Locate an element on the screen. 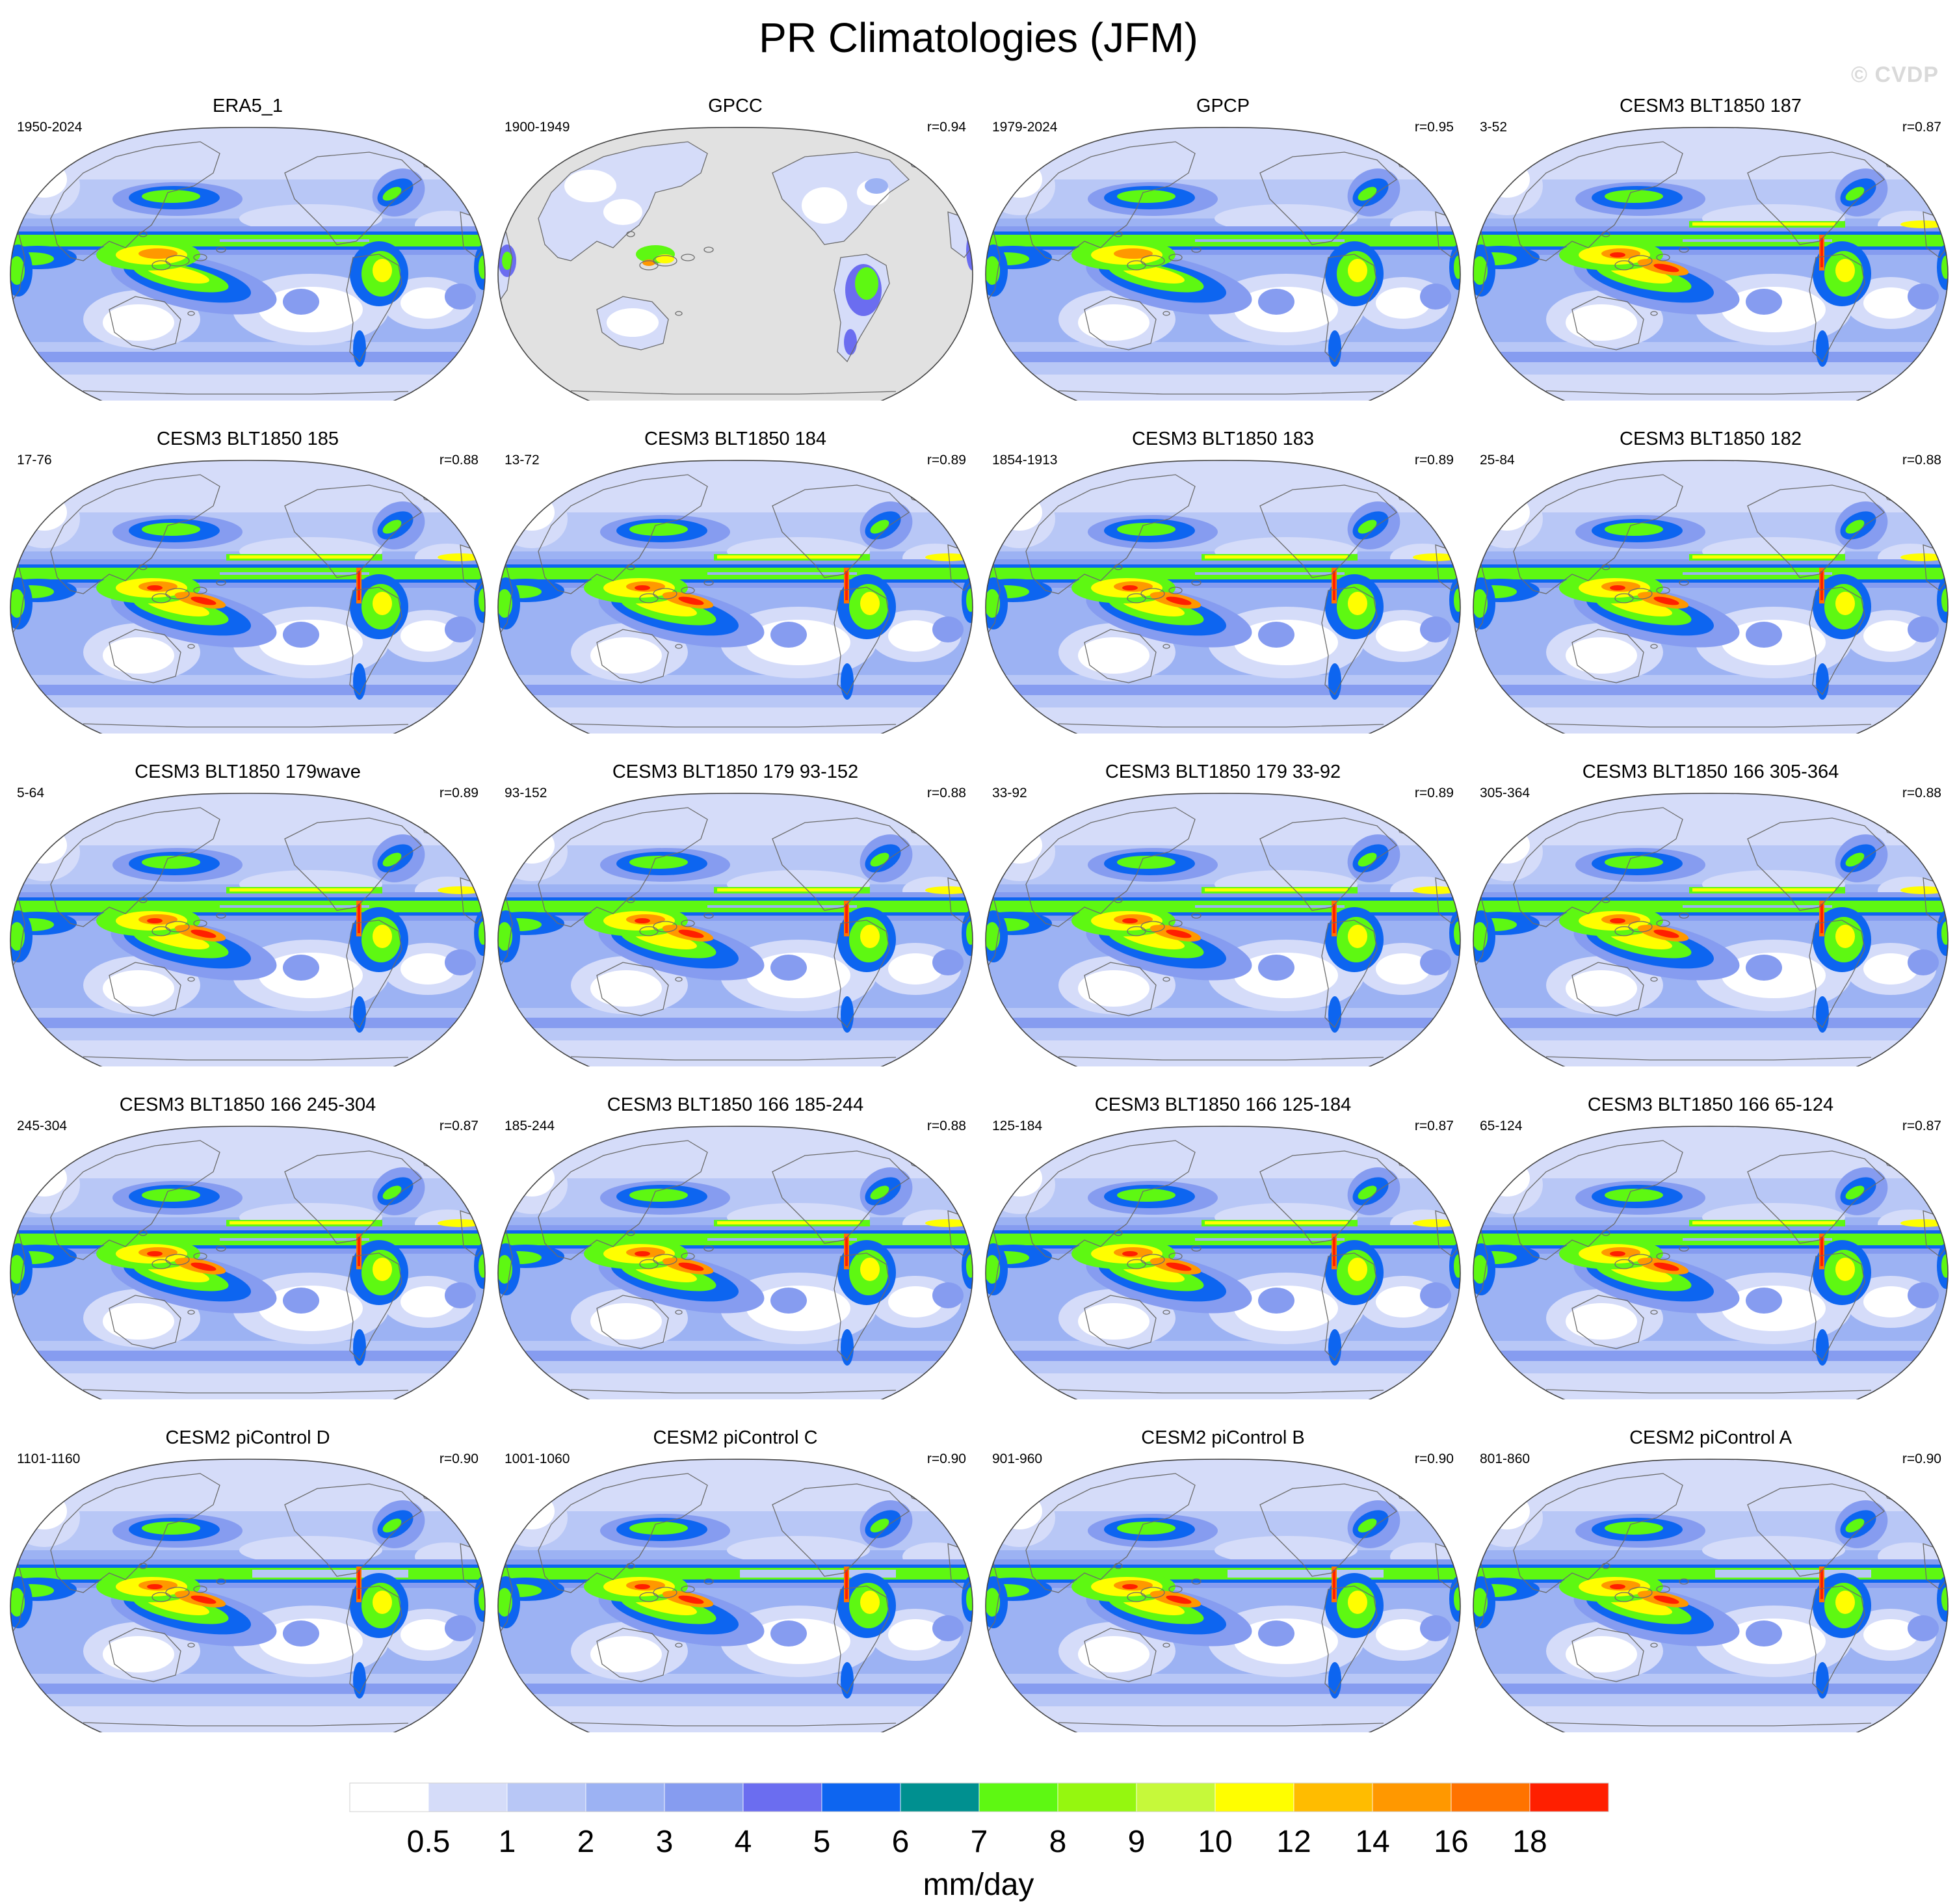  map-panel: CESM3 BLT1850 183 1854-1913 r=0.89 is located at coordinates (1222, 581).